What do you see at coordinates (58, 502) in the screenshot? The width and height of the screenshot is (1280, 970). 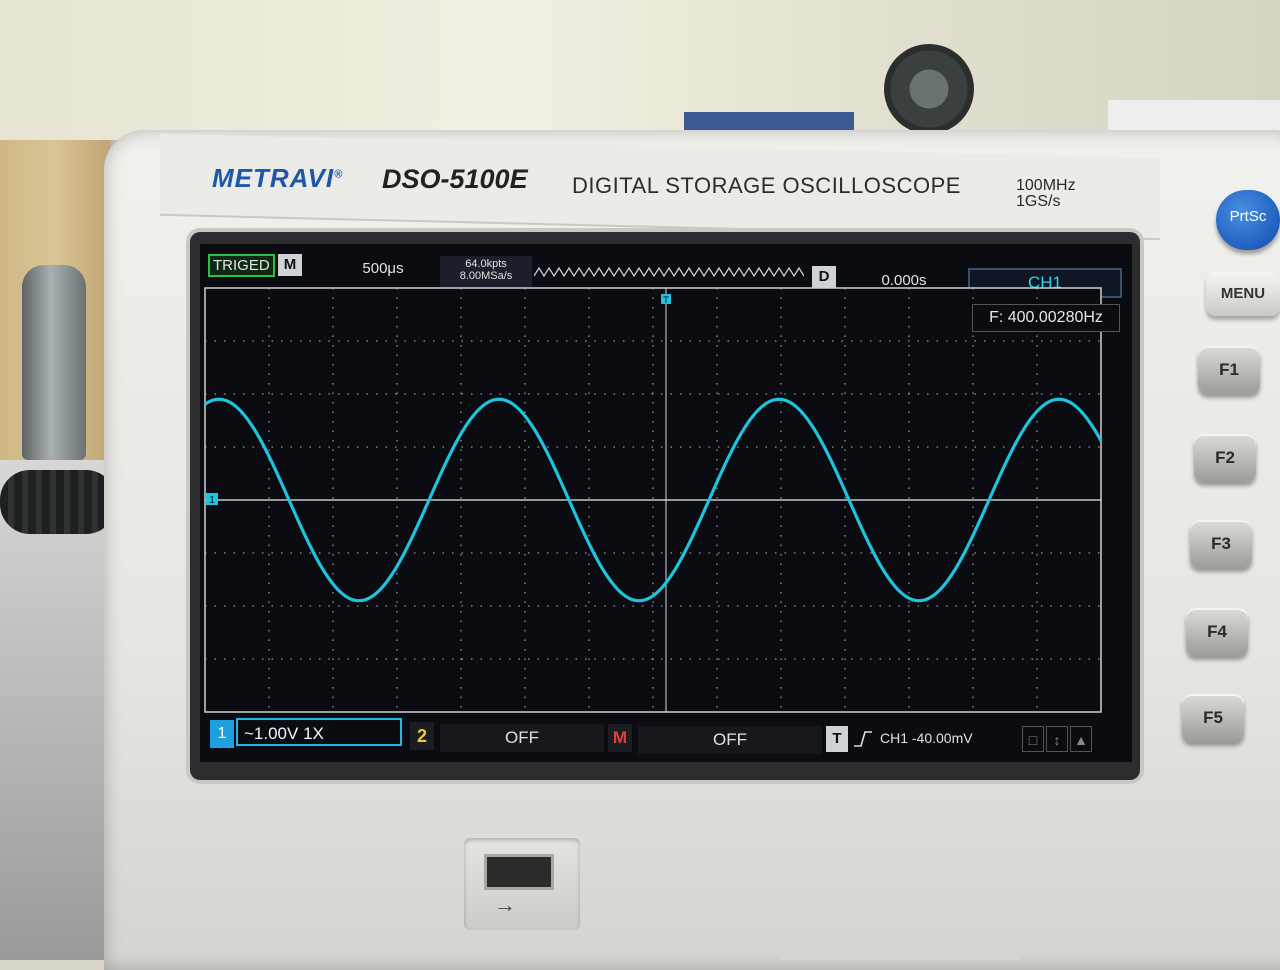 I see `probe-cable` at bounding box center [58, 502].